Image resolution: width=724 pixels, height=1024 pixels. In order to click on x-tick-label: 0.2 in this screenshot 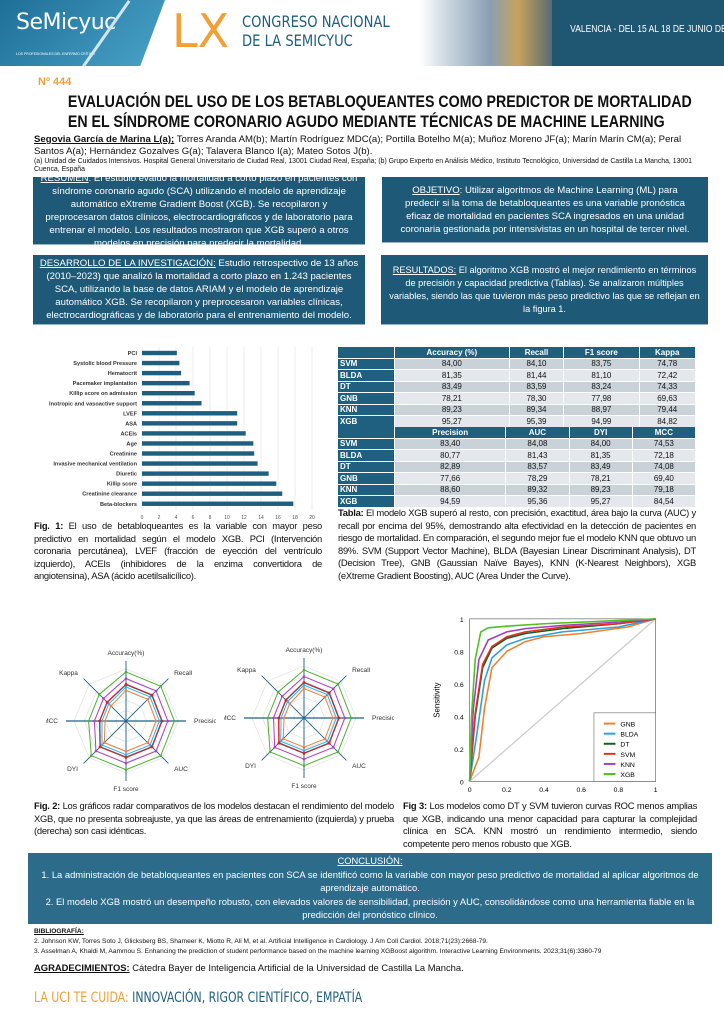, I will do `click(507, 790)`.